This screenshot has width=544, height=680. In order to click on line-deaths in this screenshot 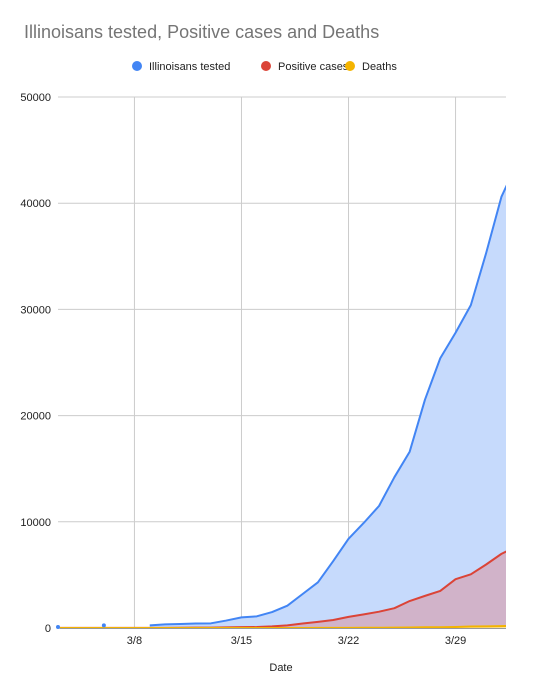, I will do `click(287, 626)`.